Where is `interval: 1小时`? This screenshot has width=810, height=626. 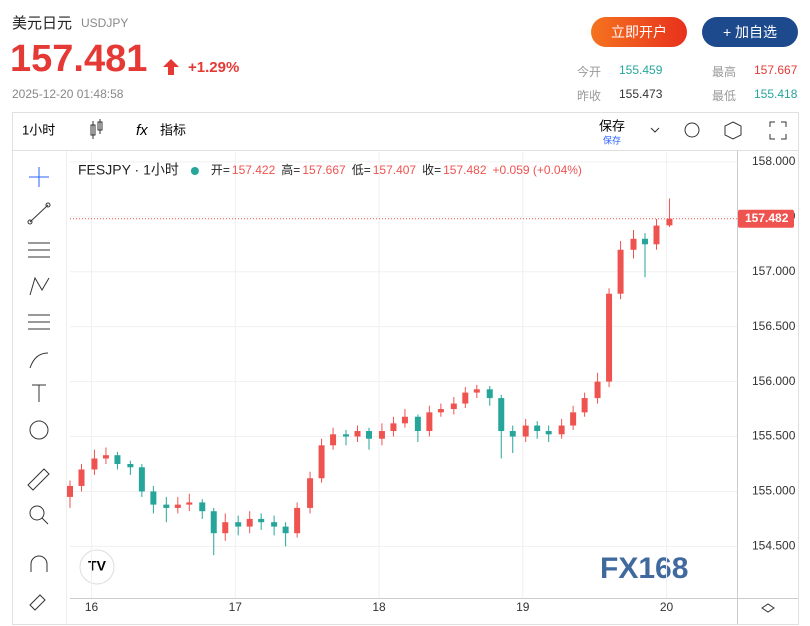
interval: 1小时 is located at coordinates (38, 129).